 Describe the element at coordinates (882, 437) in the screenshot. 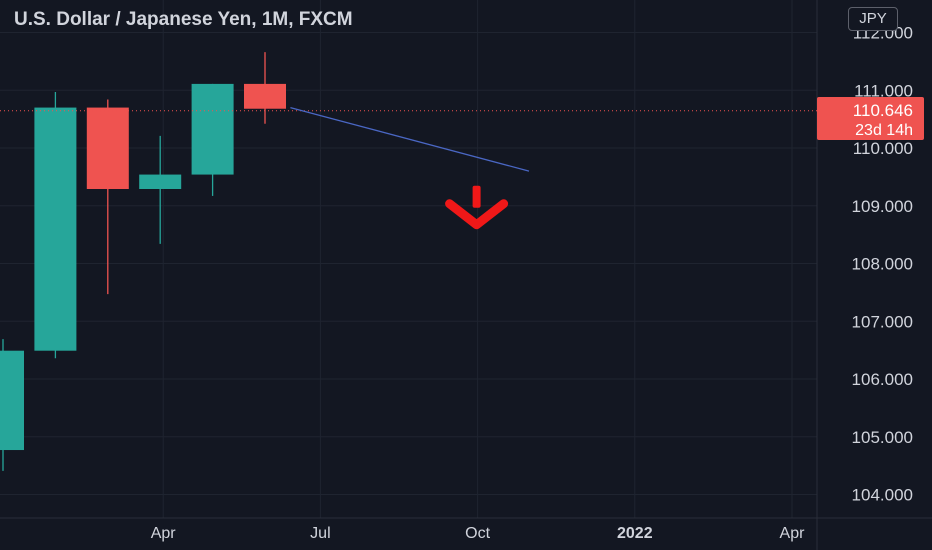

I see `y-tick-label: 105.000` at that location.